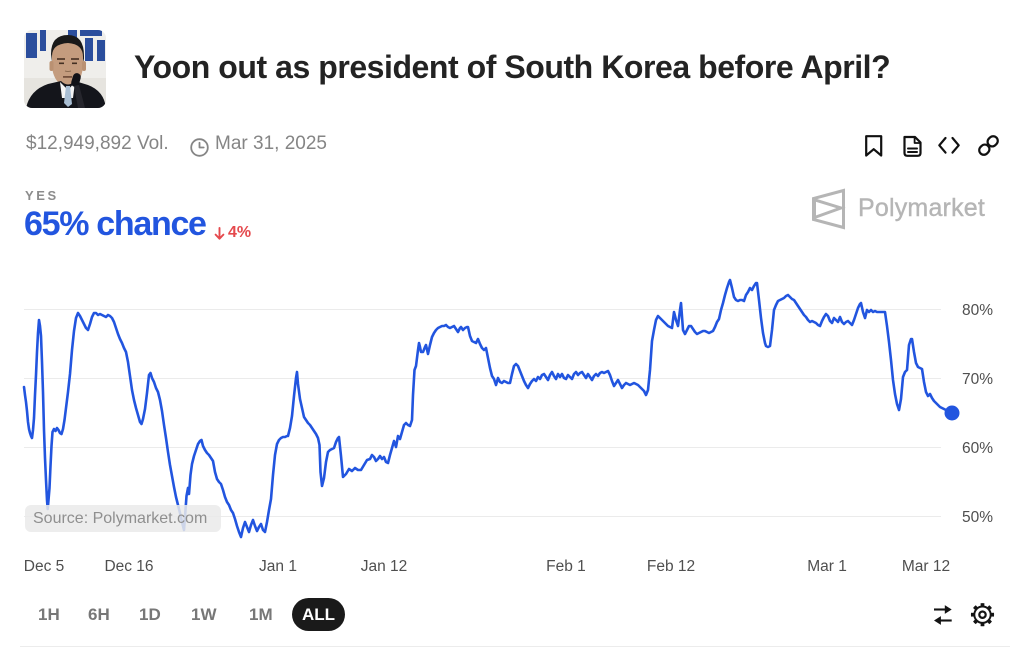  Describe the element at coordinates (128, 566) in the screenshot. I see `svg-text: Dec 16` at that location.